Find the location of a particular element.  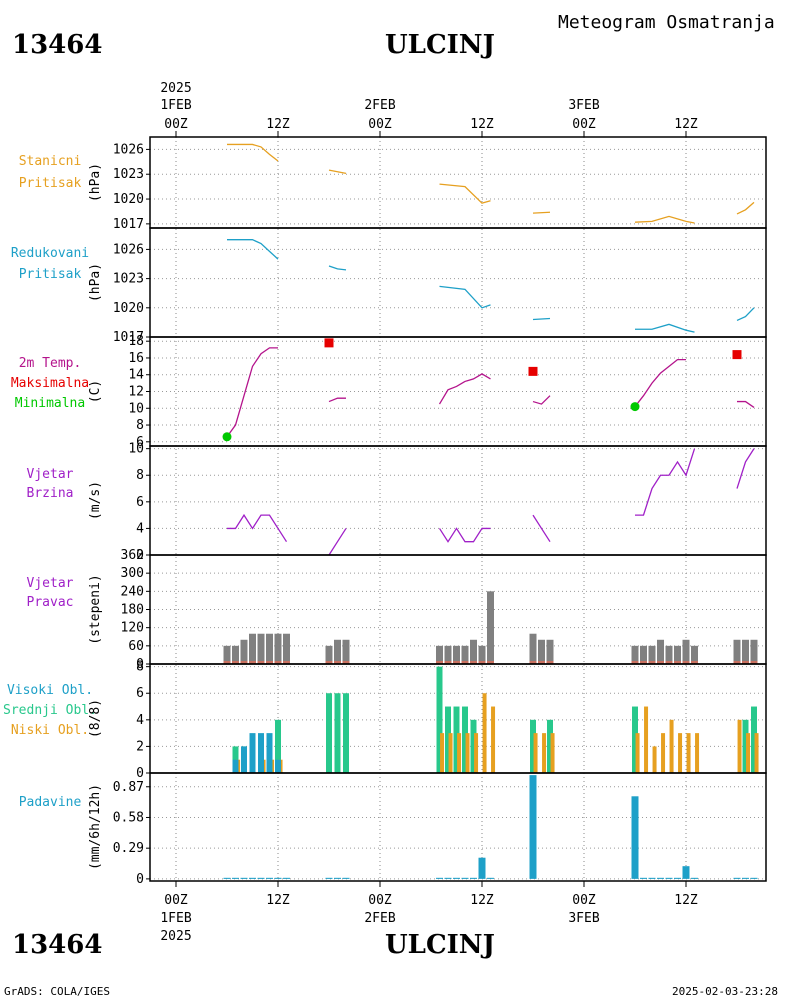

product-title: Meteogram Osmatranja is located at coordinates (666, 22).